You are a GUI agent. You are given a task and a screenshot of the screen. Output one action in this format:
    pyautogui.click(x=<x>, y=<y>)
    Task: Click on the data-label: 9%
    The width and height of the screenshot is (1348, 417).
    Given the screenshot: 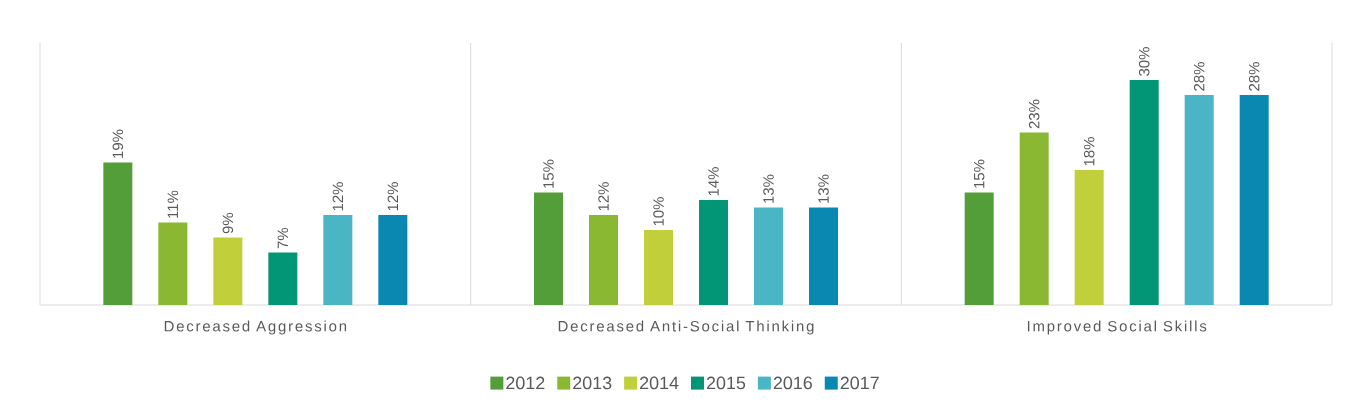 What is the action you would take?
    pyautogui.click(x=228, y=223)
    